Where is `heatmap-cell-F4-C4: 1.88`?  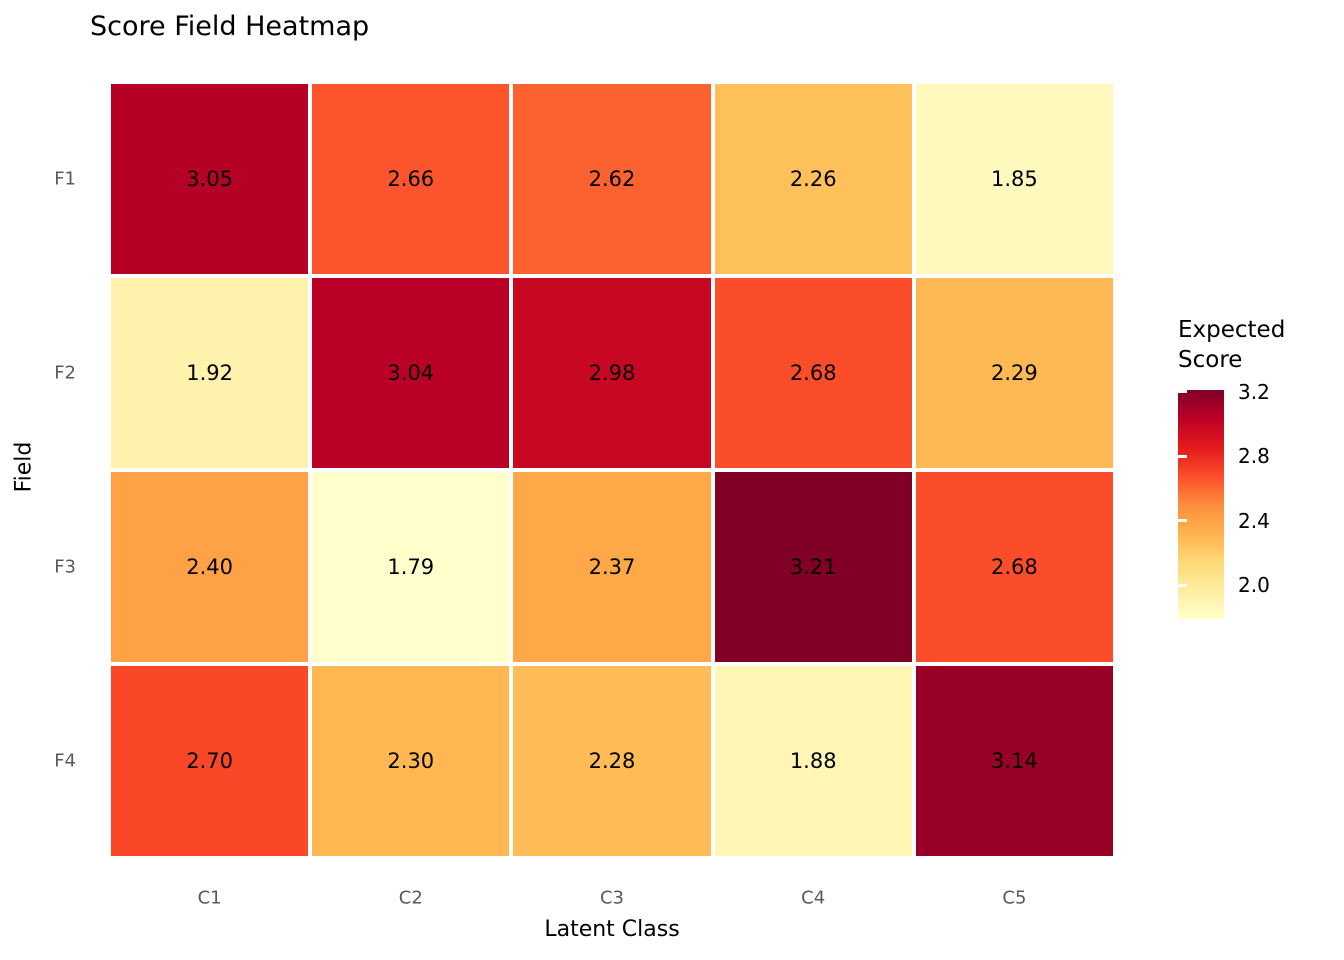
heatmap-cell-F4-C4: 1.88 is located at coordinates (813, 761).